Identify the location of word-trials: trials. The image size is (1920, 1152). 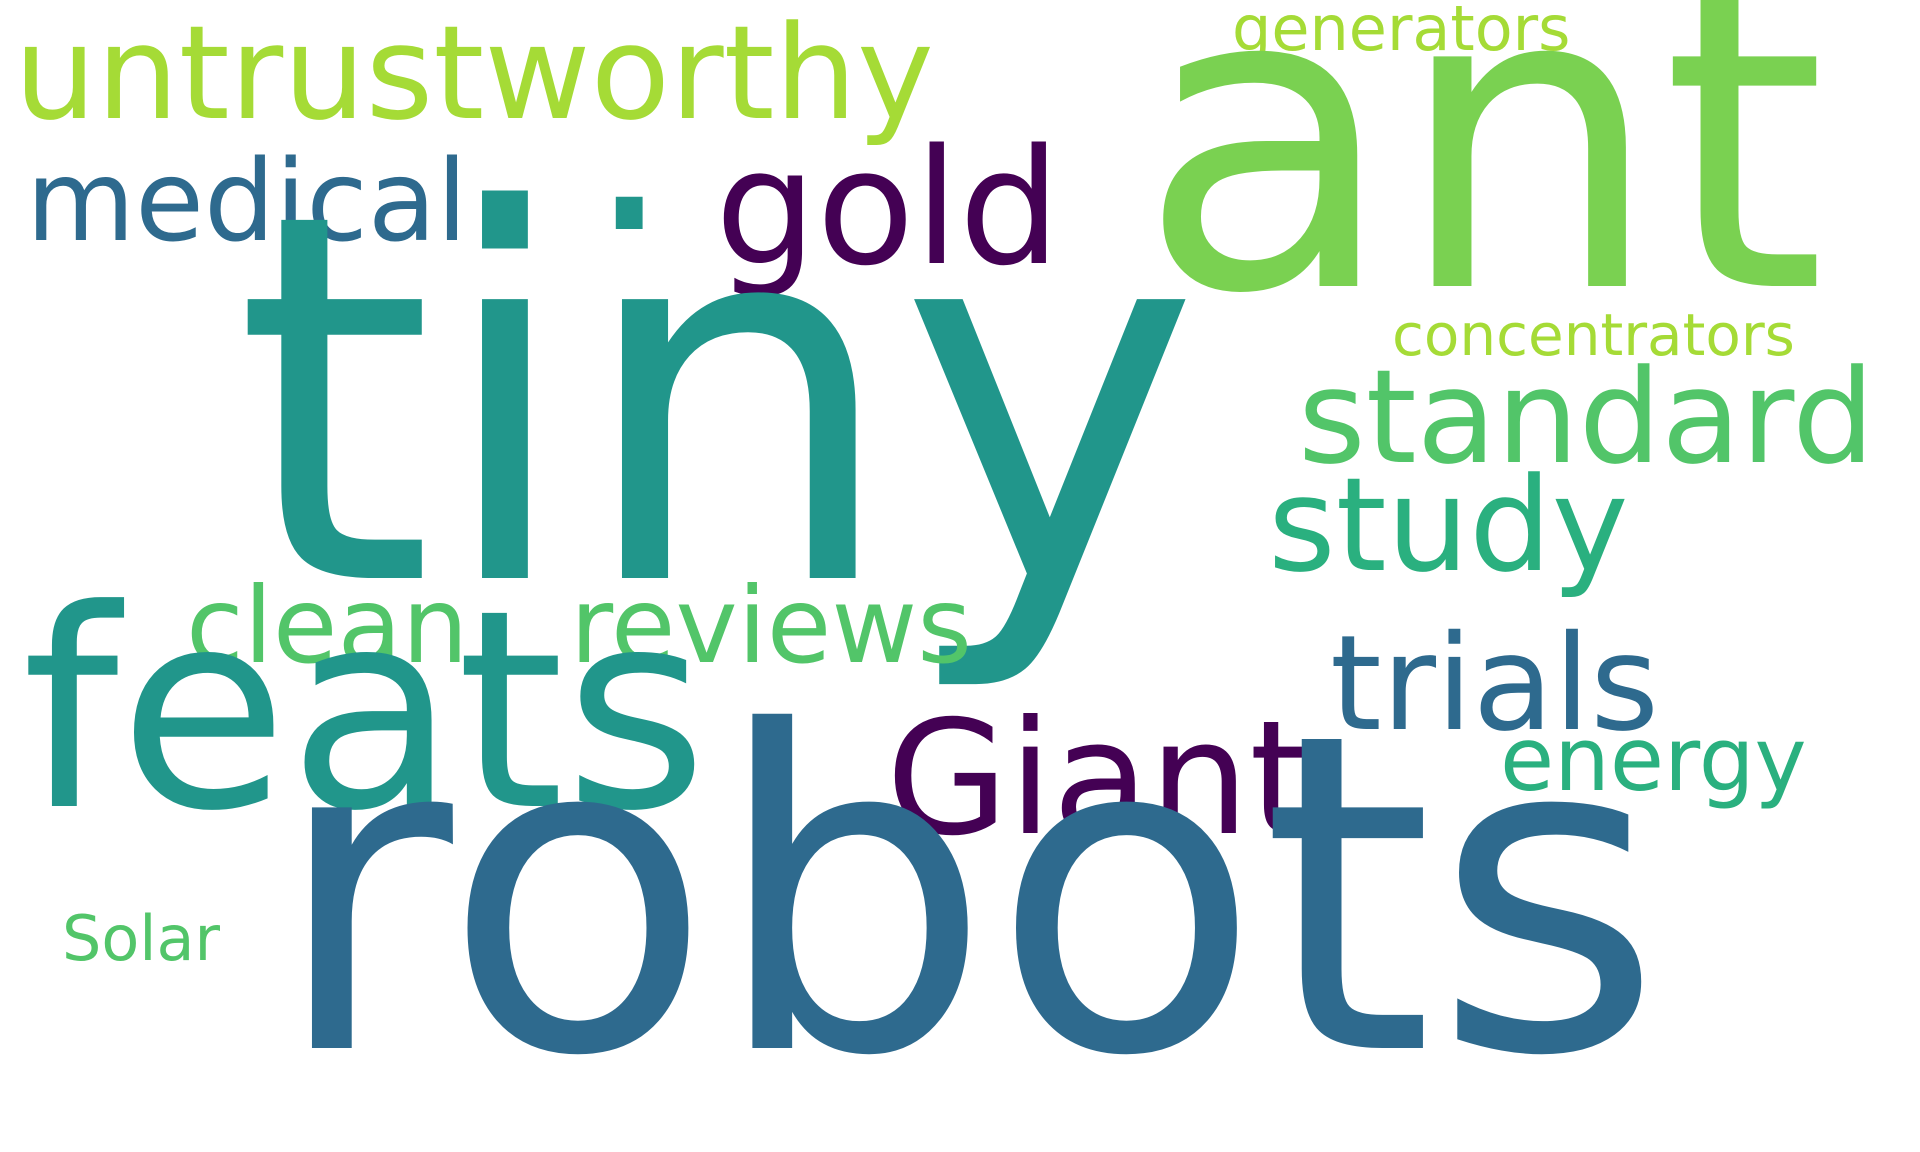
(1495, 684).